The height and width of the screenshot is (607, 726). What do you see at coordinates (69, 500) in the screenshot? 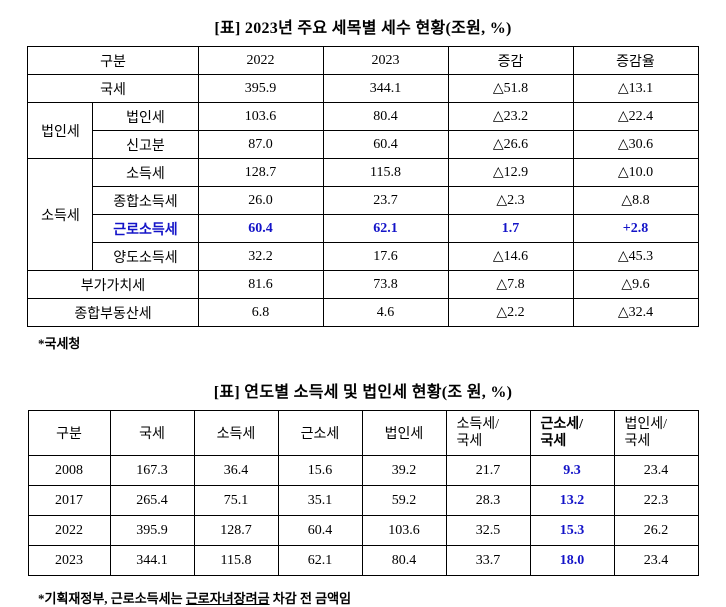
I see `cell-year: 2017` at bounding box center [69, 500].